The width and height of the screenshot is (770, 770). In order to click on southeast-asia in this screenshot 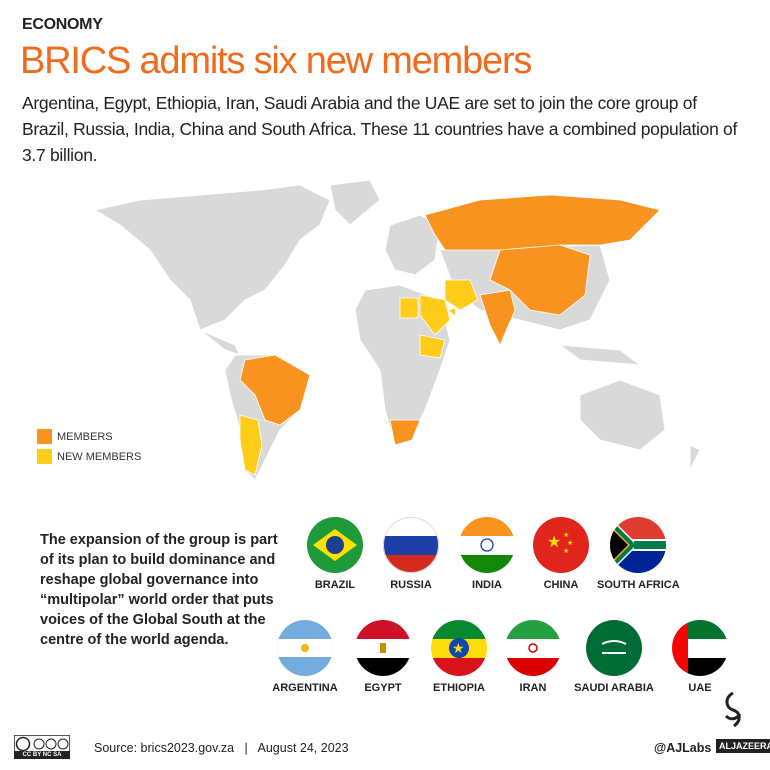, I will do `click(600, 355)`.